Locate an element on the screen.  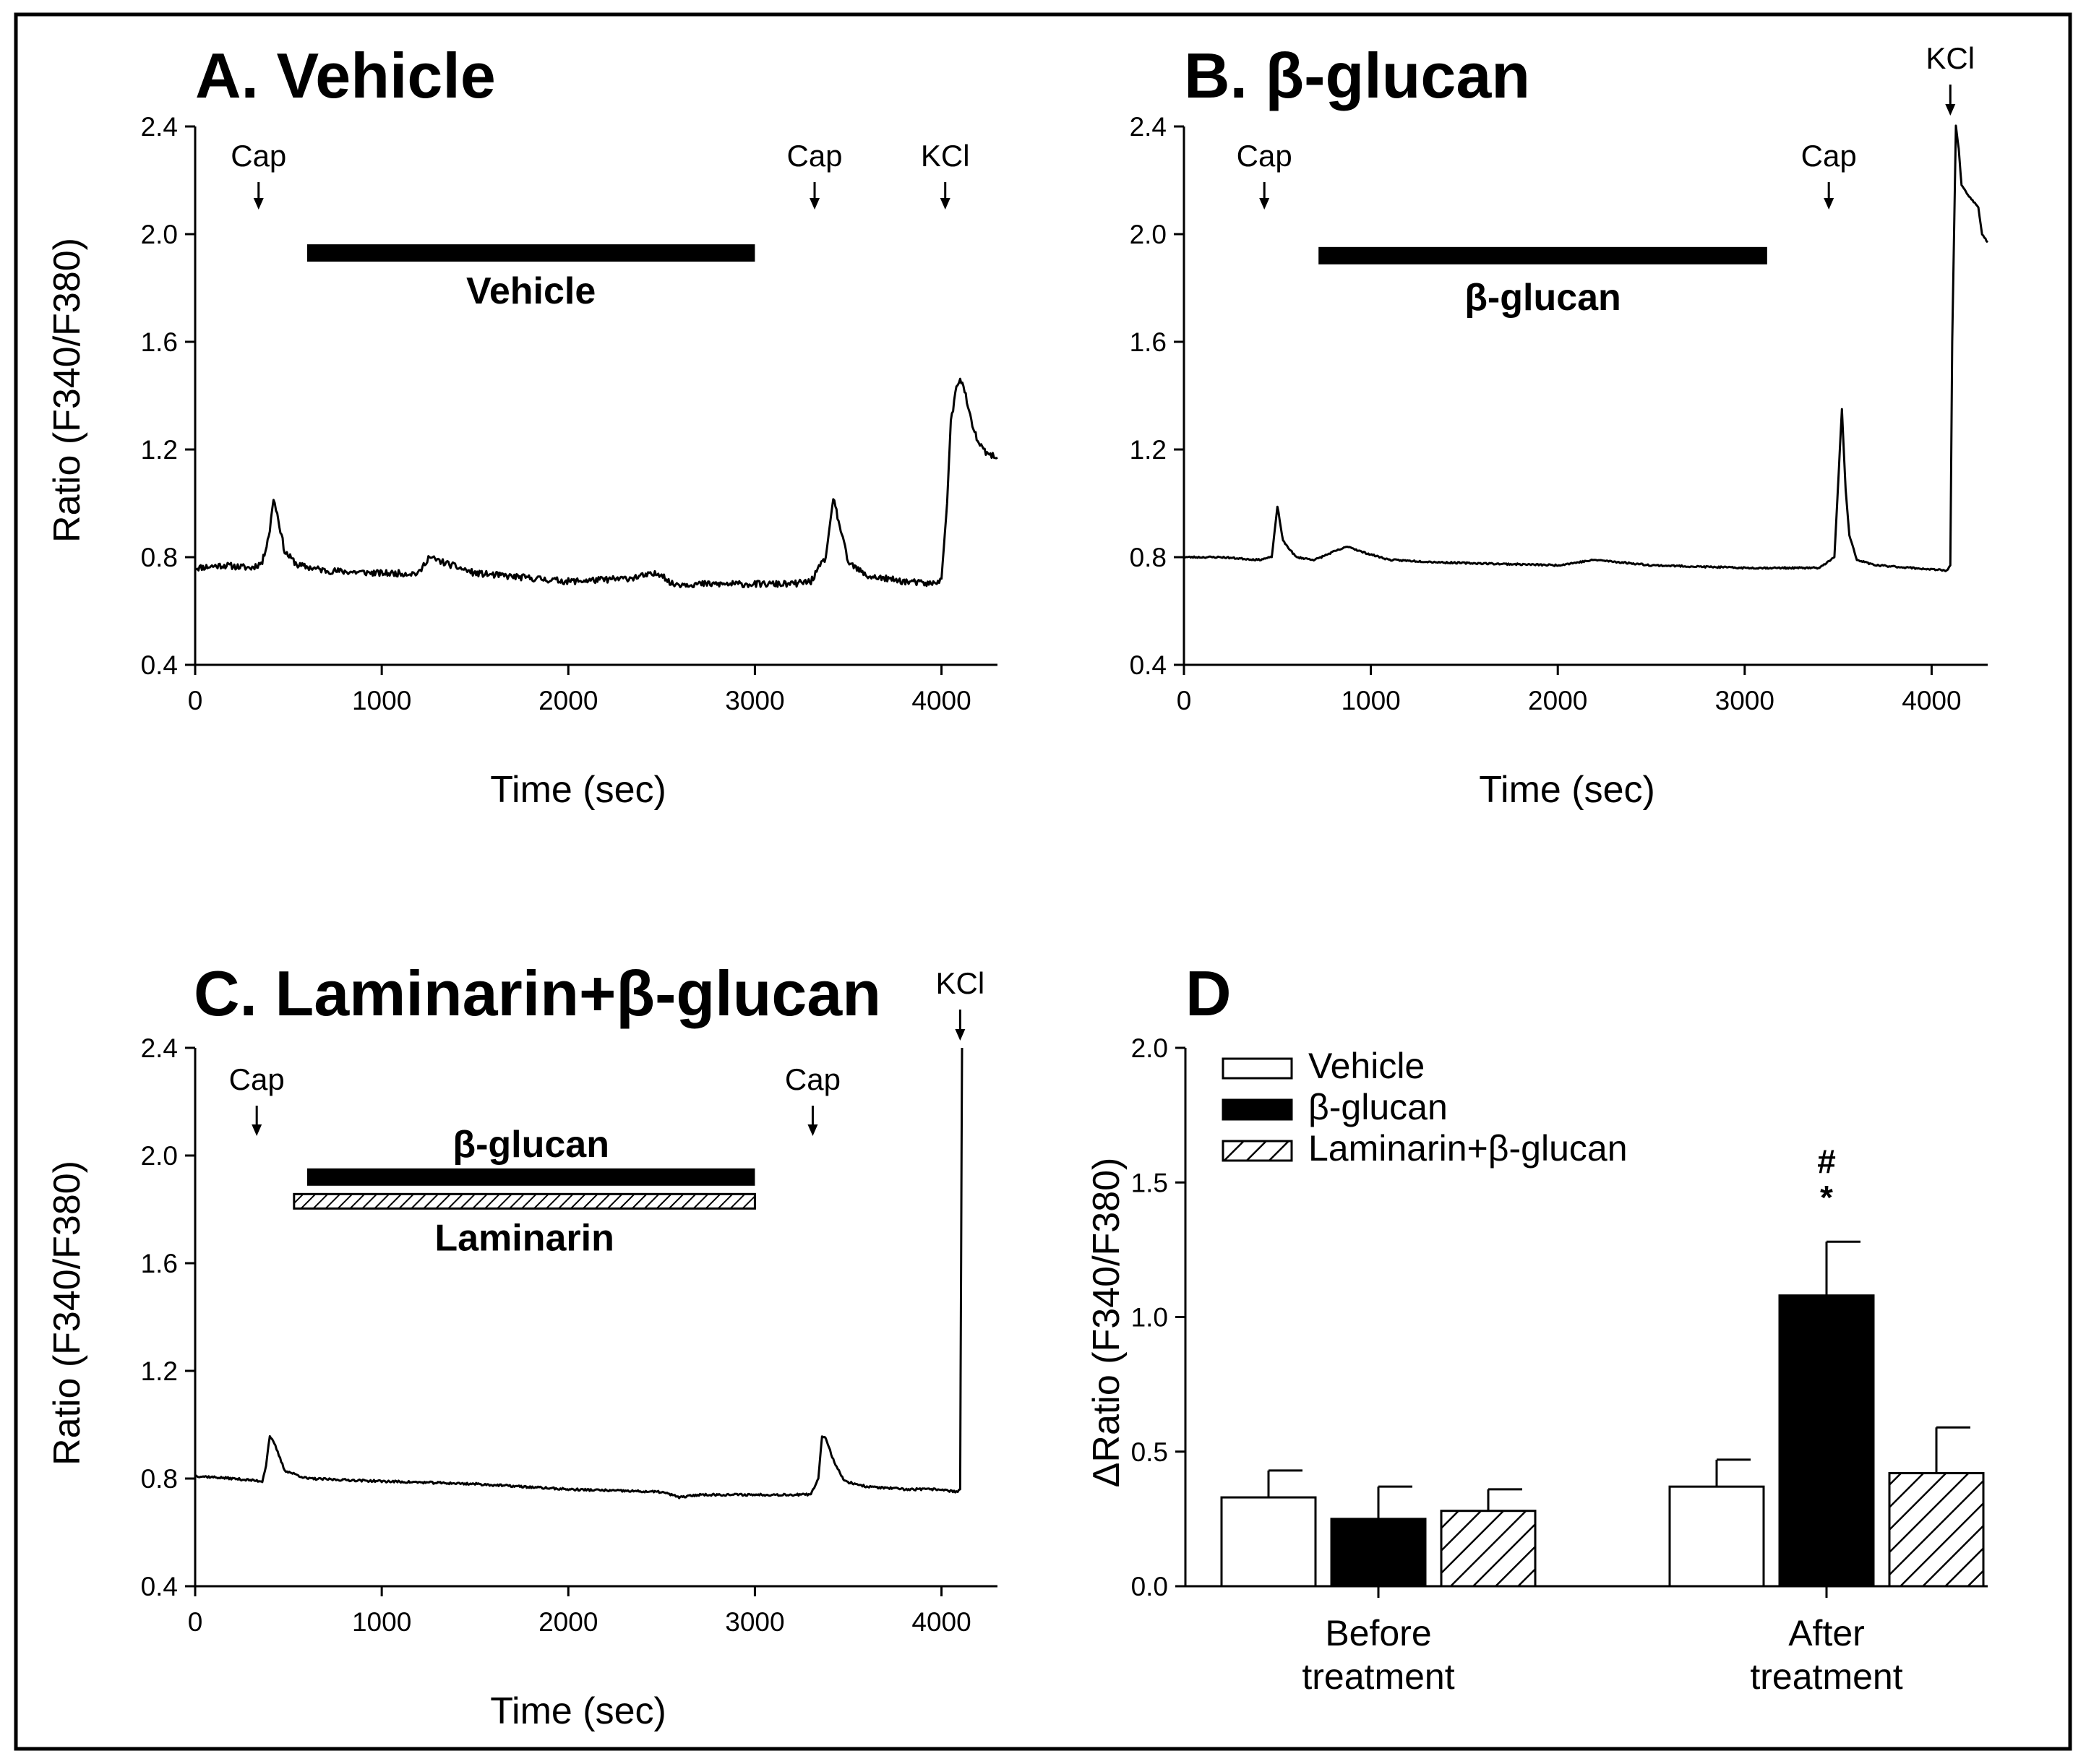
panel-a-x-tick-label: 0 is located at coordinates (196, 700).